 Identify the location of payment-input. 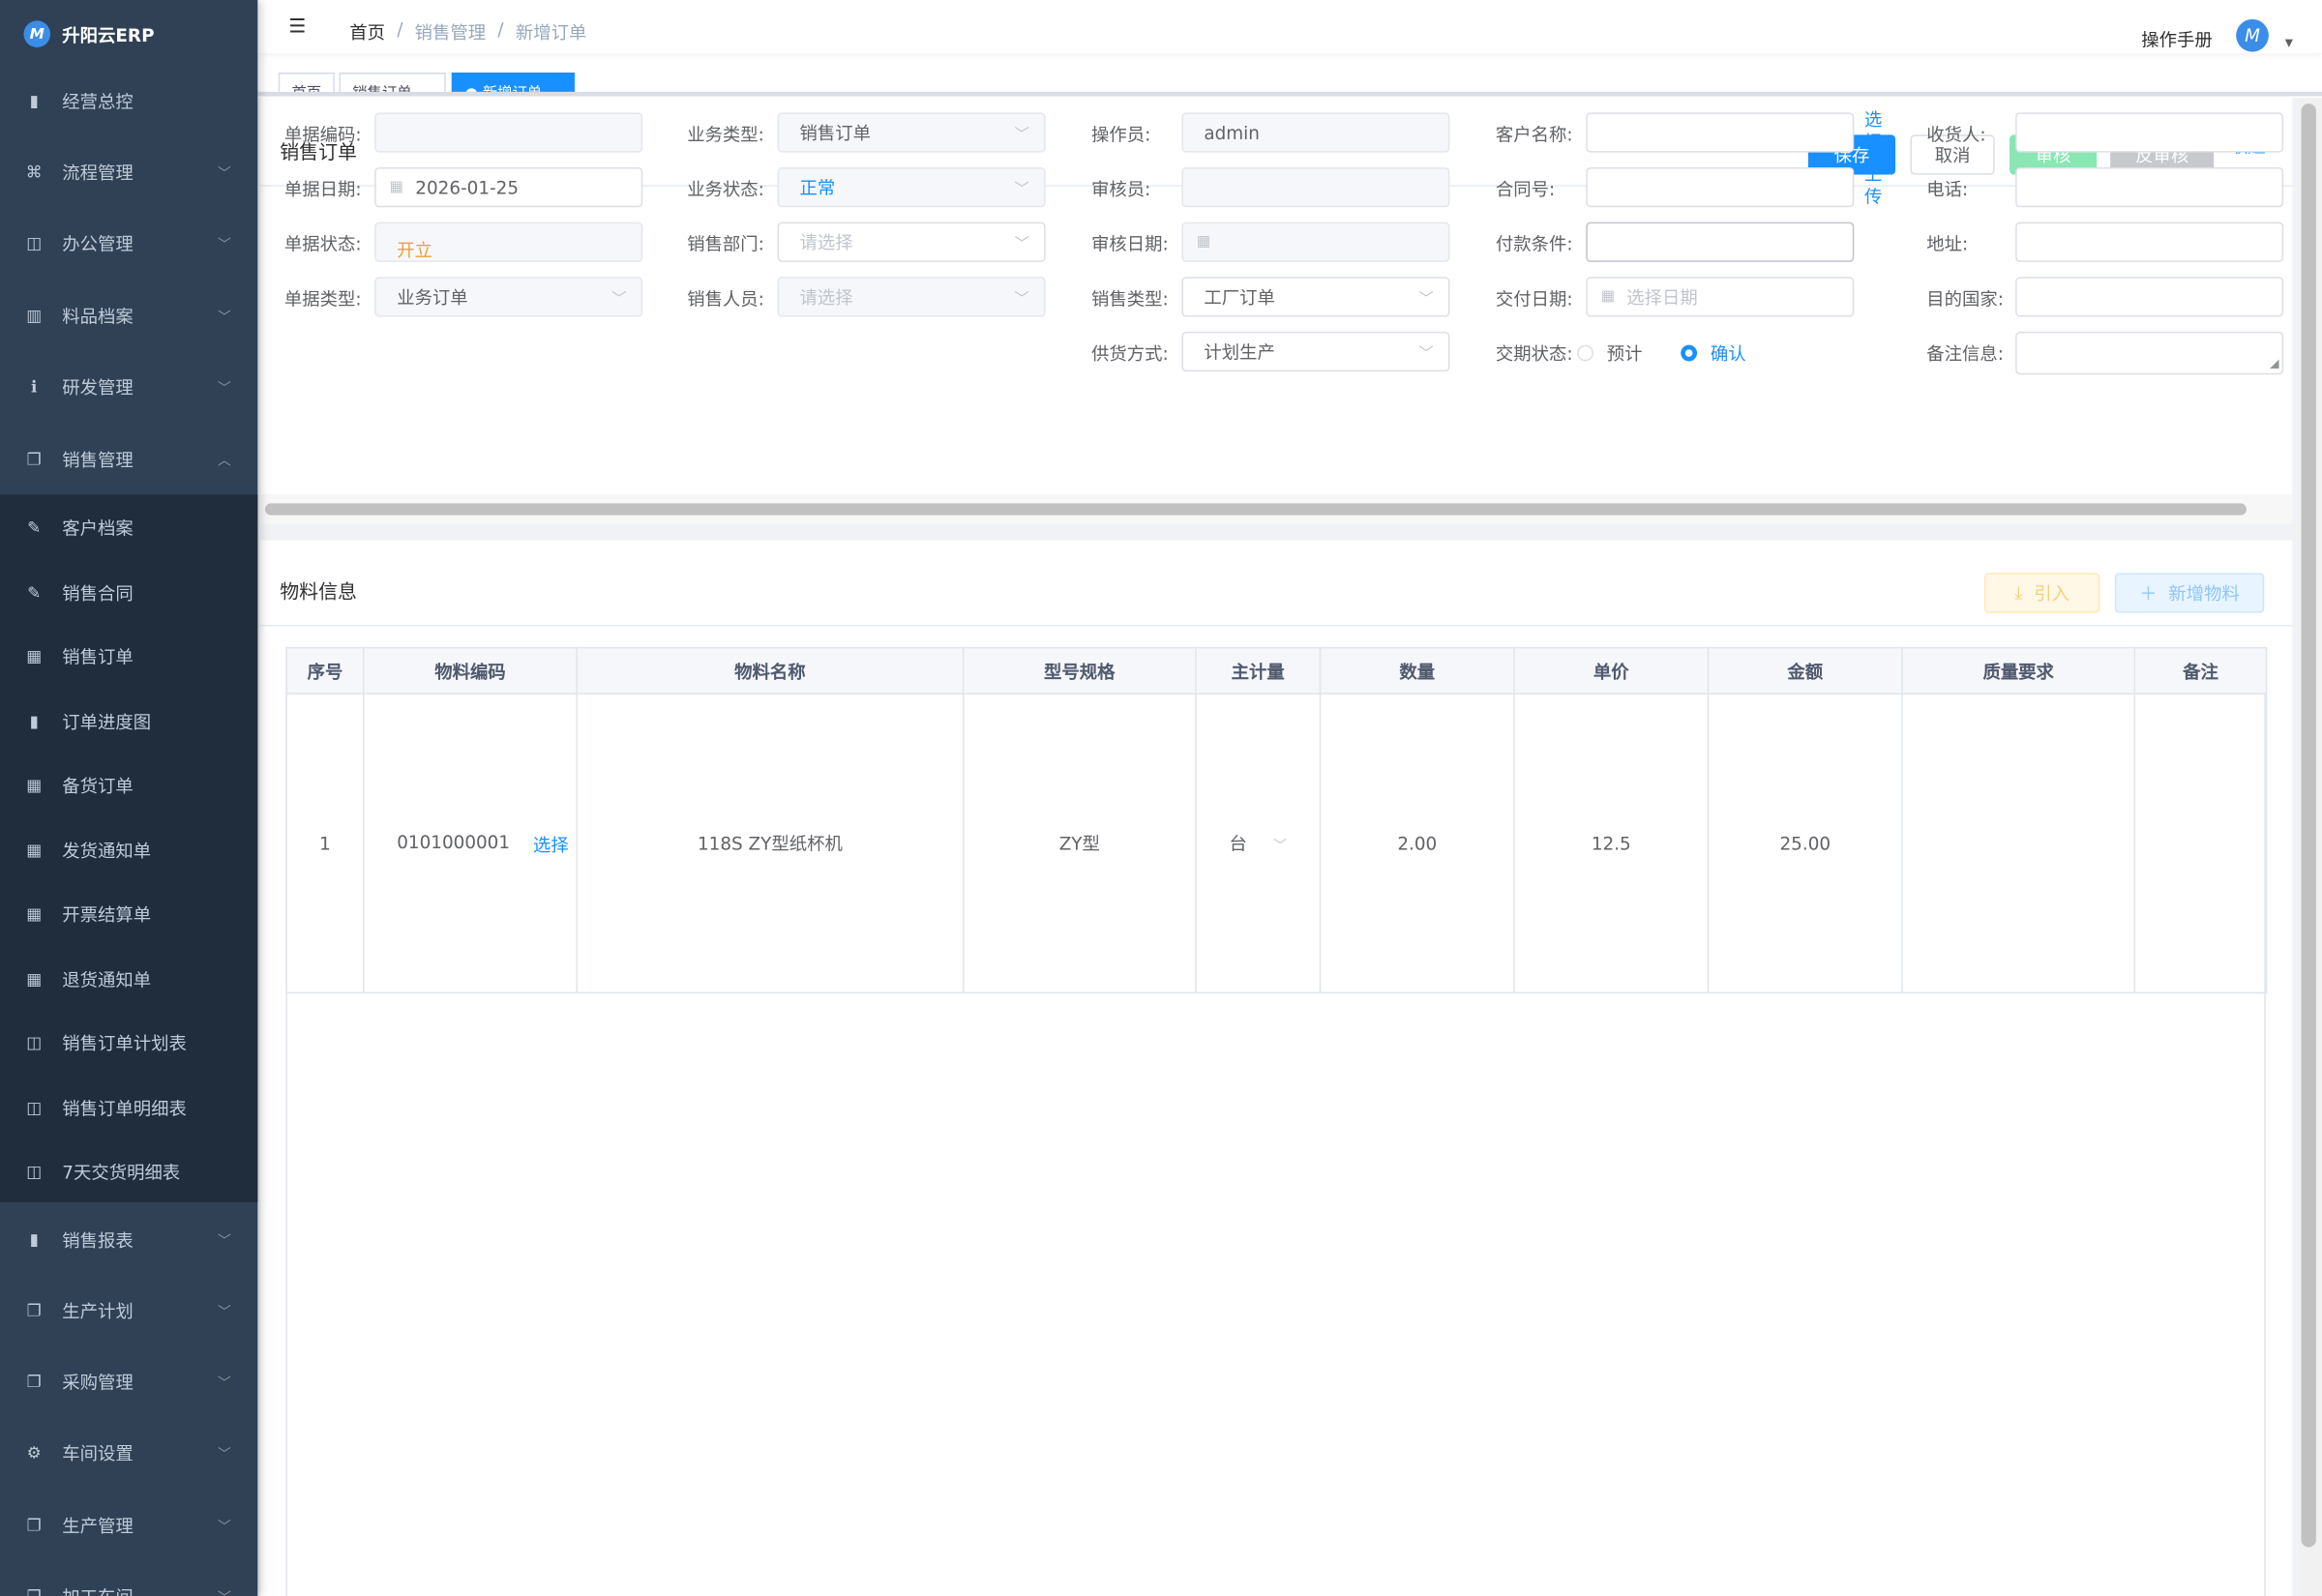
(1720, 242).